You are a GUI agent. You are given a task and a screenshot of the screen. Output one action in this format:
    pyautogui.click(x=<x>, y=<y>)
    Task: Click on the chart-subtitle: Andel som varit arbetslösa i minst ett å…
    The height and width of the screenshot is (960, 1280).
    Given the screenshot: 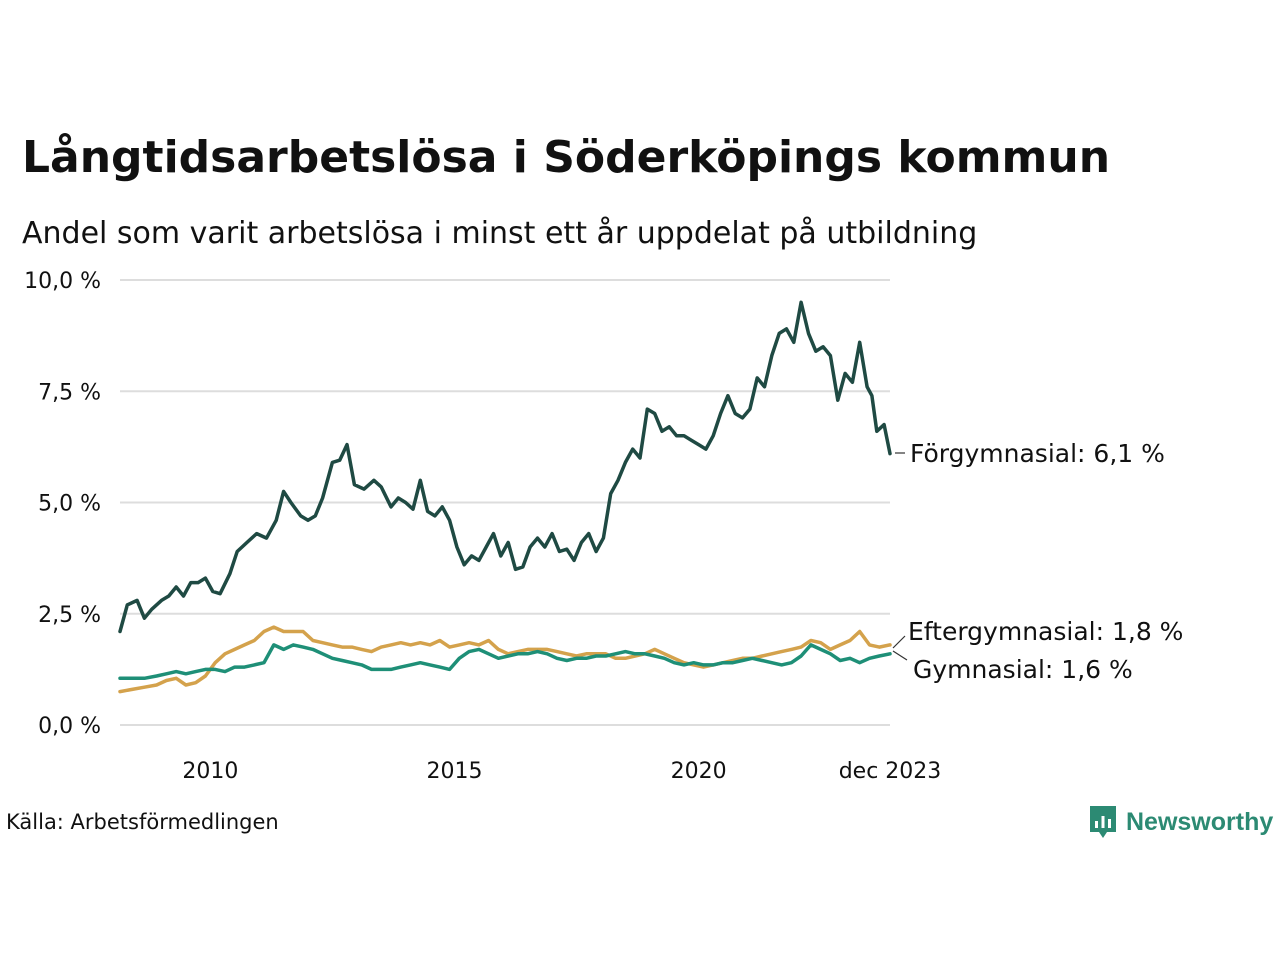 What is the action you would take?
    pyautogui.click(x=500, y=233)
    